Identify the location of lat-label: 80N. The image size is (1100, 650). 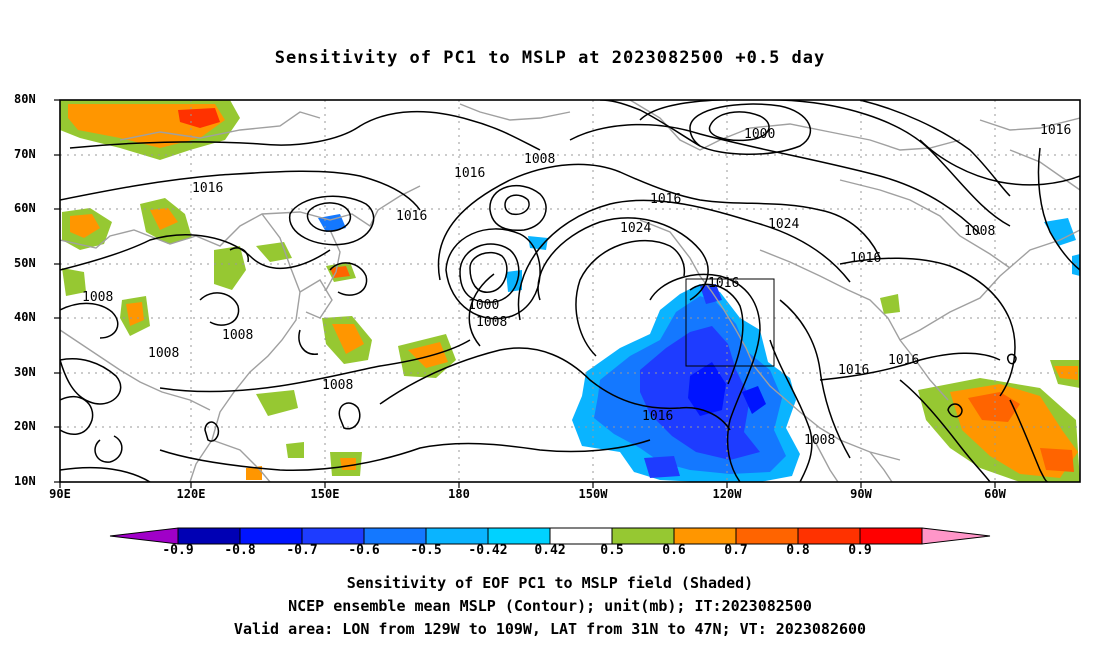
(25, 99).